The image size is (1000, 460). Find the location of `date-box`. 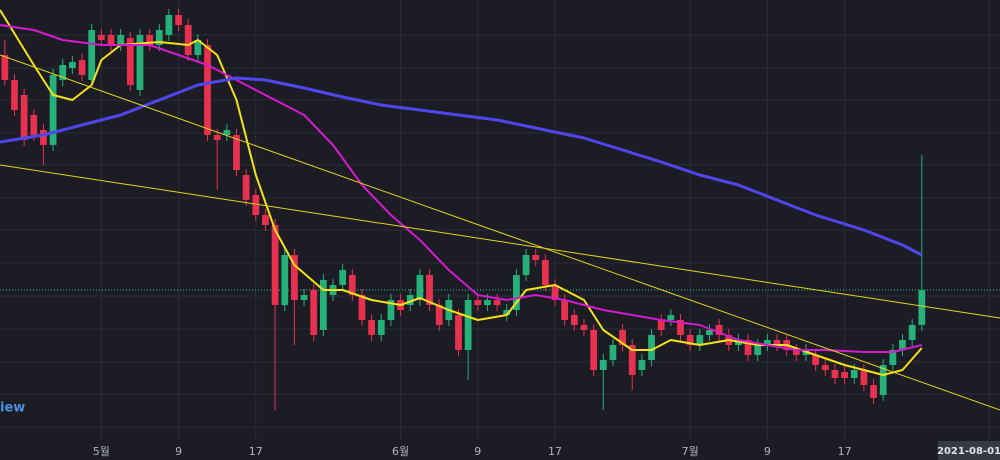

date-box is located at coordinates (969, 450).